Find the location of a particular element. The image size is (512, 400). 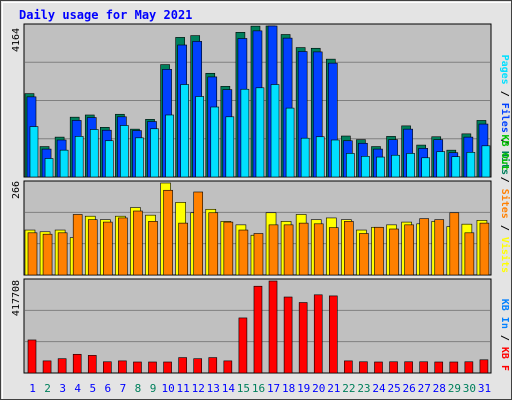

day-label: 7 is located at coordinates (123, 388).